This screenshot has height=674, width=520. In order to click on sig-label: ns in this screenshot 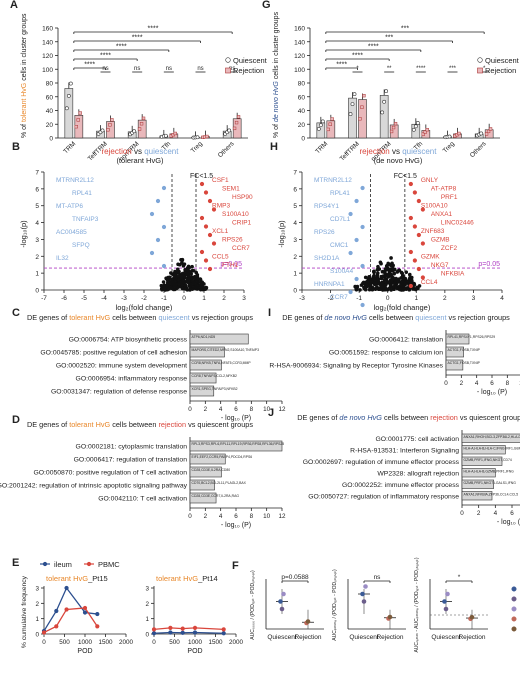, I will do `click(169, 69)`.